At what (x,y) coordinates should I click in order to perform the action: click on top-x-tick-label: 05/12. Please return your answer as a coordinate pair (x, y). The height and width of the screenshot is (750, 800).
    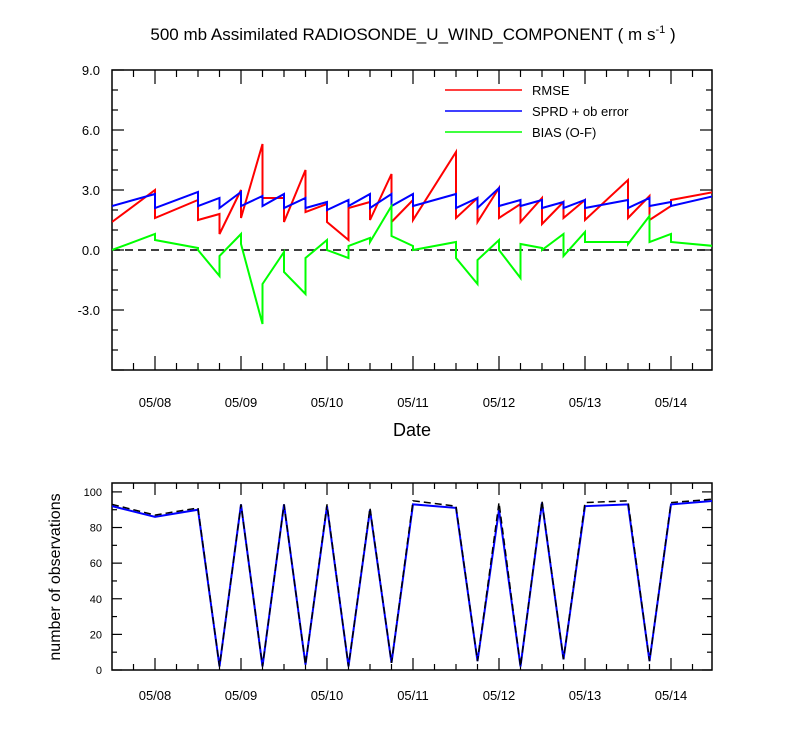
    Looking at the image, I should click on (499, 402).